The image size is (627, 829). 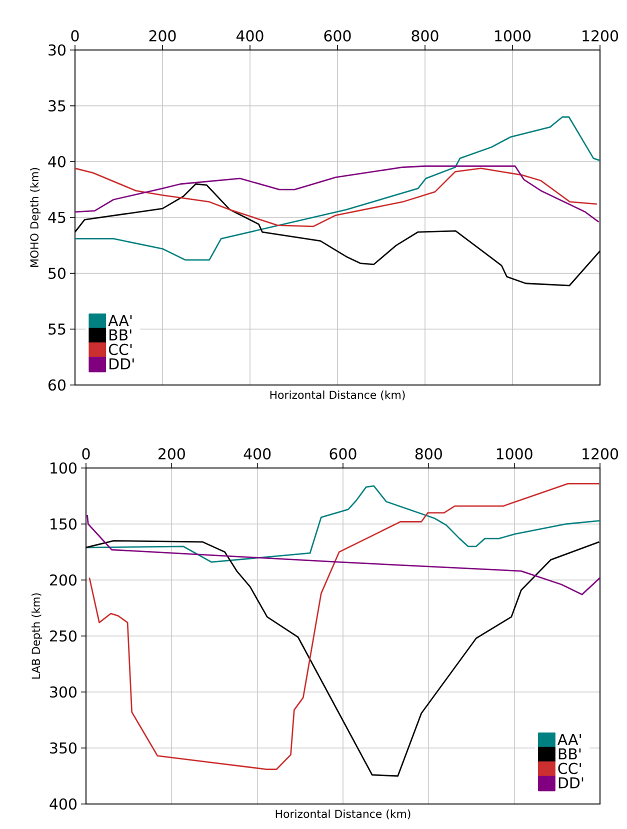 What do you see at coordinates (63, 468) in the screenshot?
I see `y-tick-label: 100` at bounding box center [63, 468].